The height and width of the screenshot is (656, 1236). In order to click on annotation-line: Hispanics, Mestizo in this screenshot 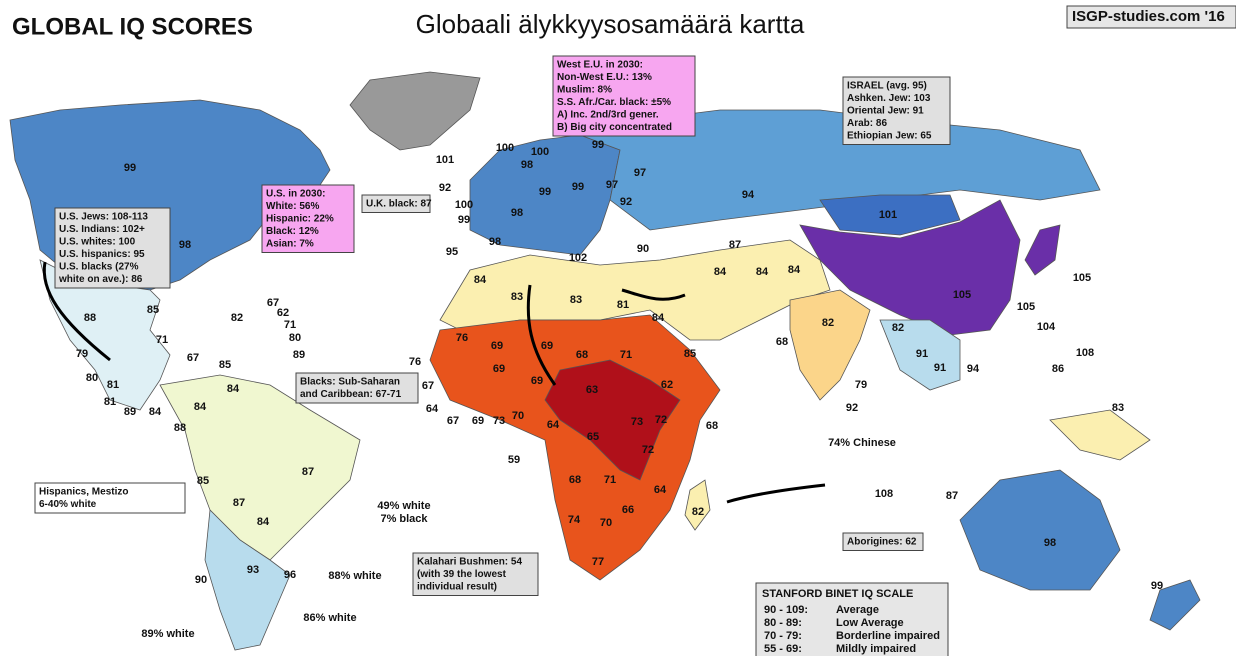, I will do `click(83, 492)`.